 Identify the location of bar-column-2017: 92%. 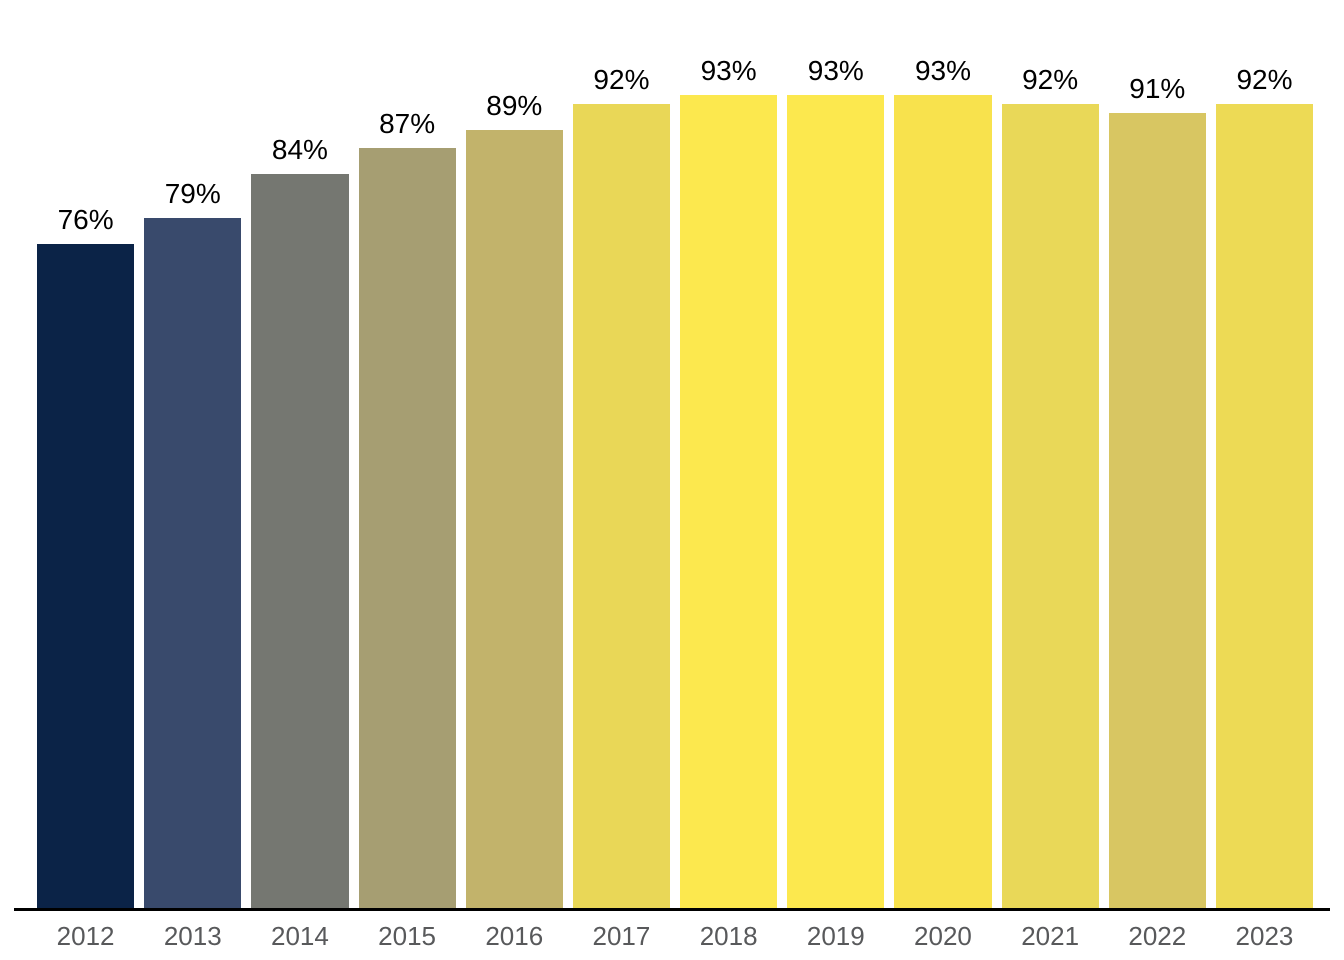
(621, 485).